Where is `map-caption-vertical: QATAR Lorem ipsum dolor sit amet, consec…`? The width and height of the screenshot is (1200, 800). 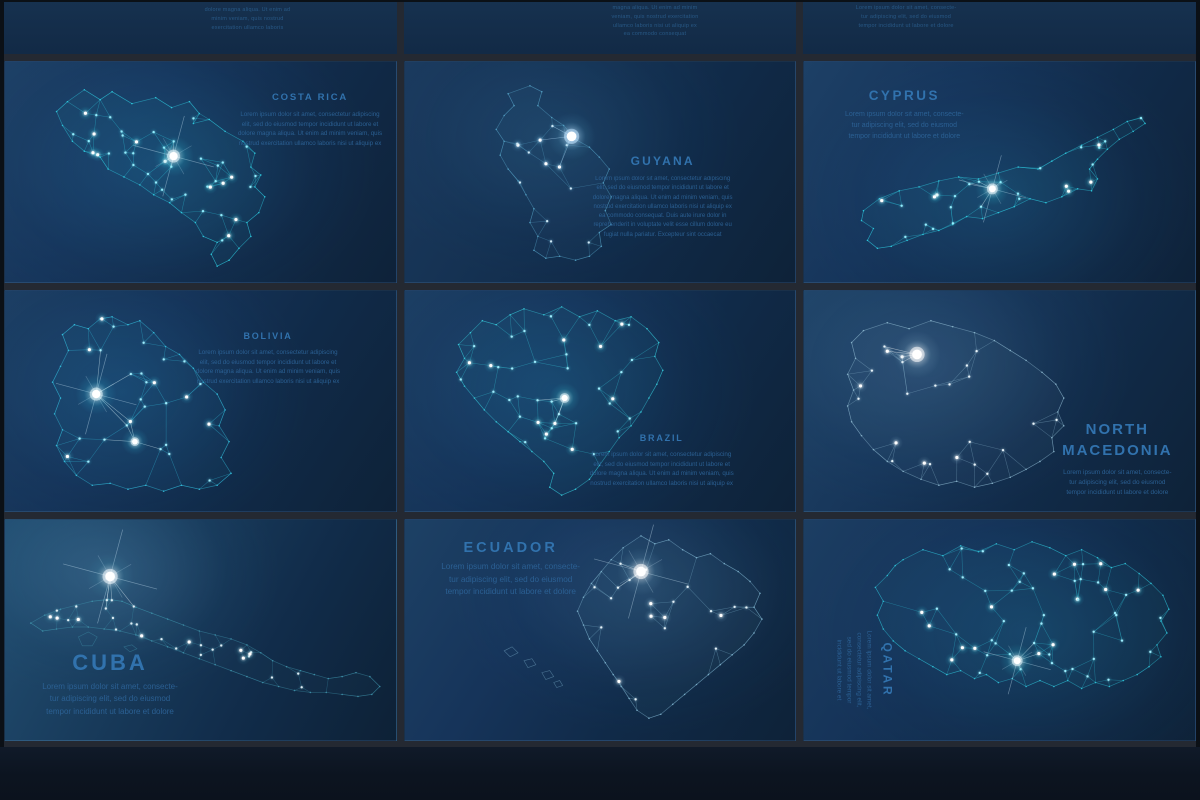
map-caption-vertical: QATAR Lorem ipsum dolor sit amet, consec… is located at coordinates (864, 662).